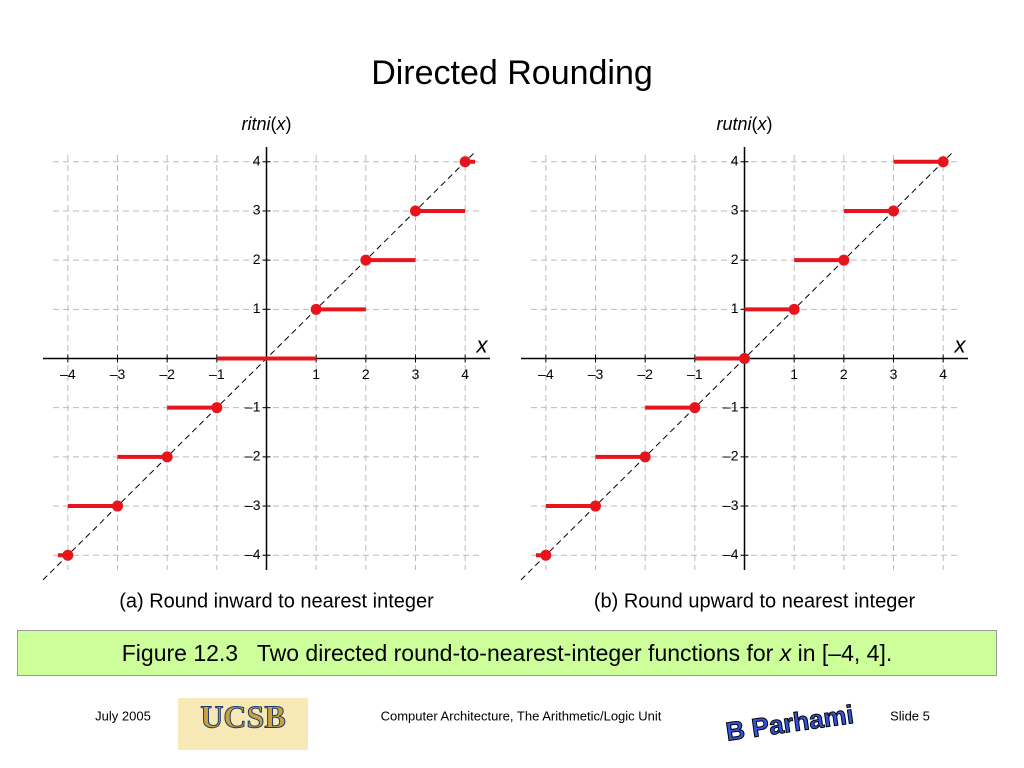 The image size is (1024, 768). I want to click on slide-title: Directed Rounding, so click(512, 73).